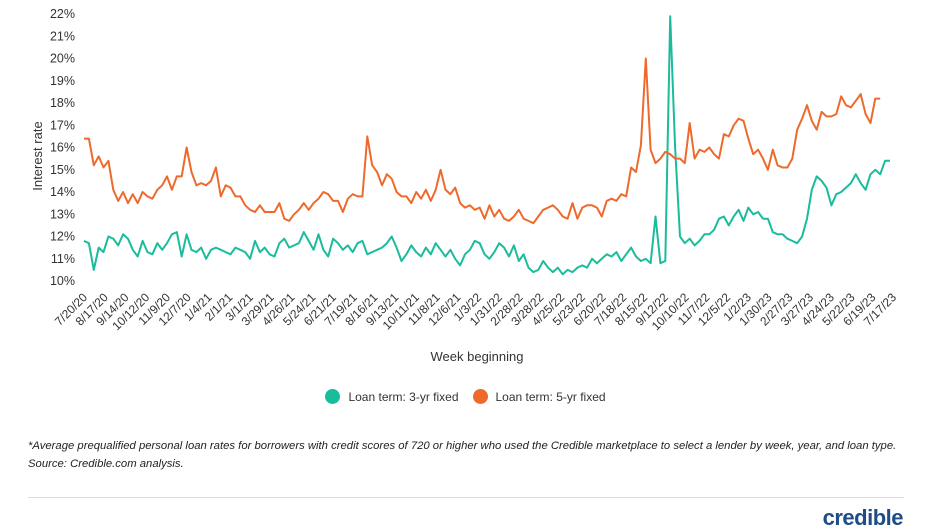 Image resolution: width=931 pixels, height=530 pixels. What do you see at coordinates (62, 214) in the screenshot?
I see `y-tick-label: 13%` at bounding box center [62, 214].